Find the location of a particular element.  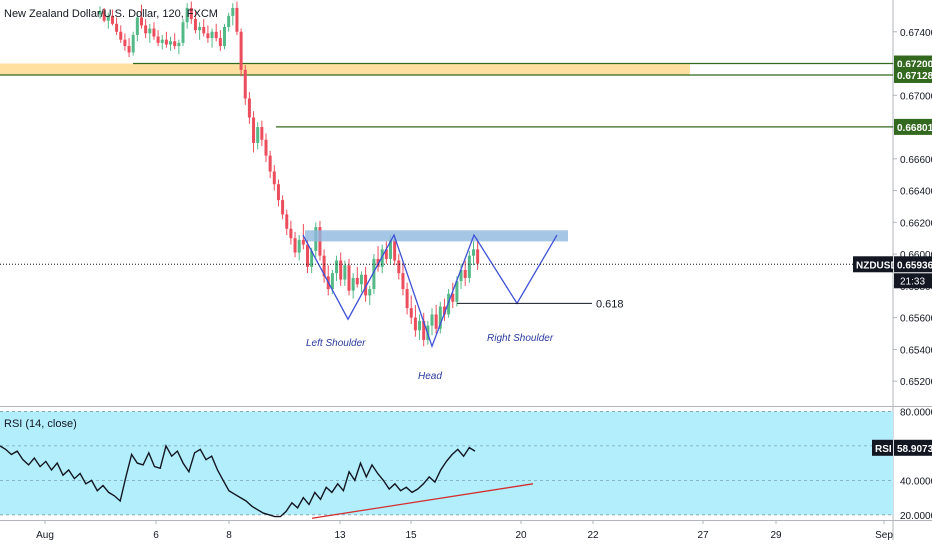

time-tick-label: Sep is located at coordinates (884, 535).